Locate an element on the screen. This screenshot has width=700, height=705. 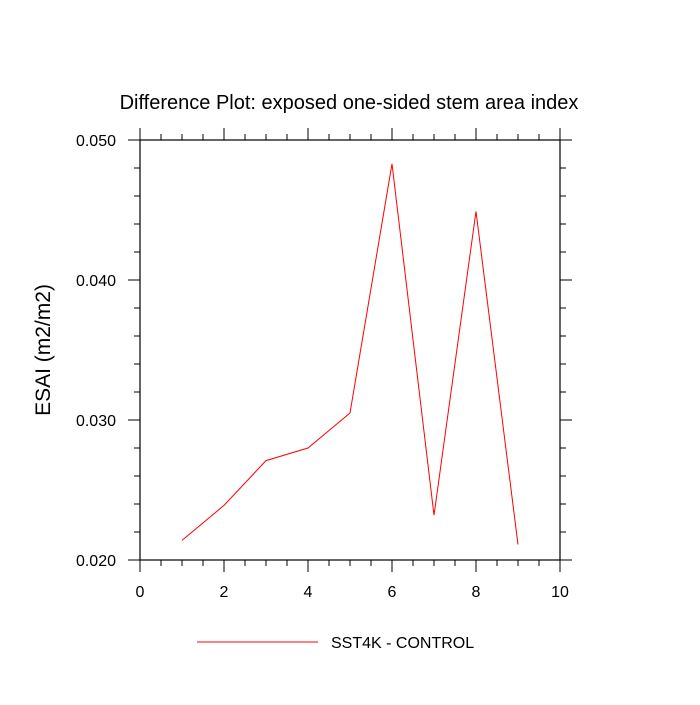
x-tick-label: 10 is located at coordinates (560, 592).